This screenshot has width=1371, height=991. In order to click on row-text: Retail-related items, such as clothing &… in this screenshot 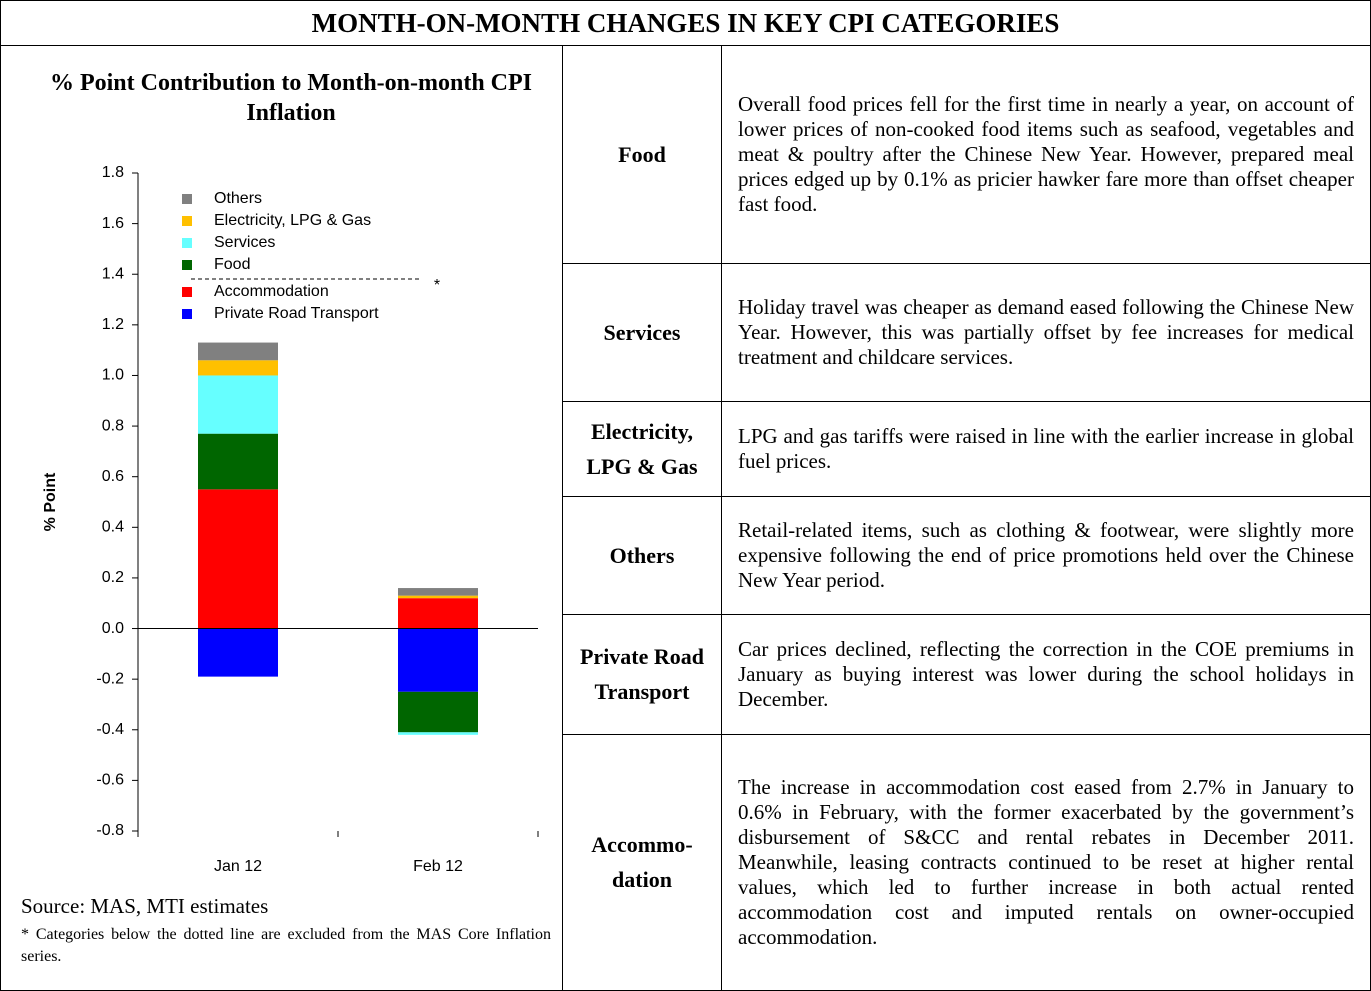, I will do `click(1045, 555)`.